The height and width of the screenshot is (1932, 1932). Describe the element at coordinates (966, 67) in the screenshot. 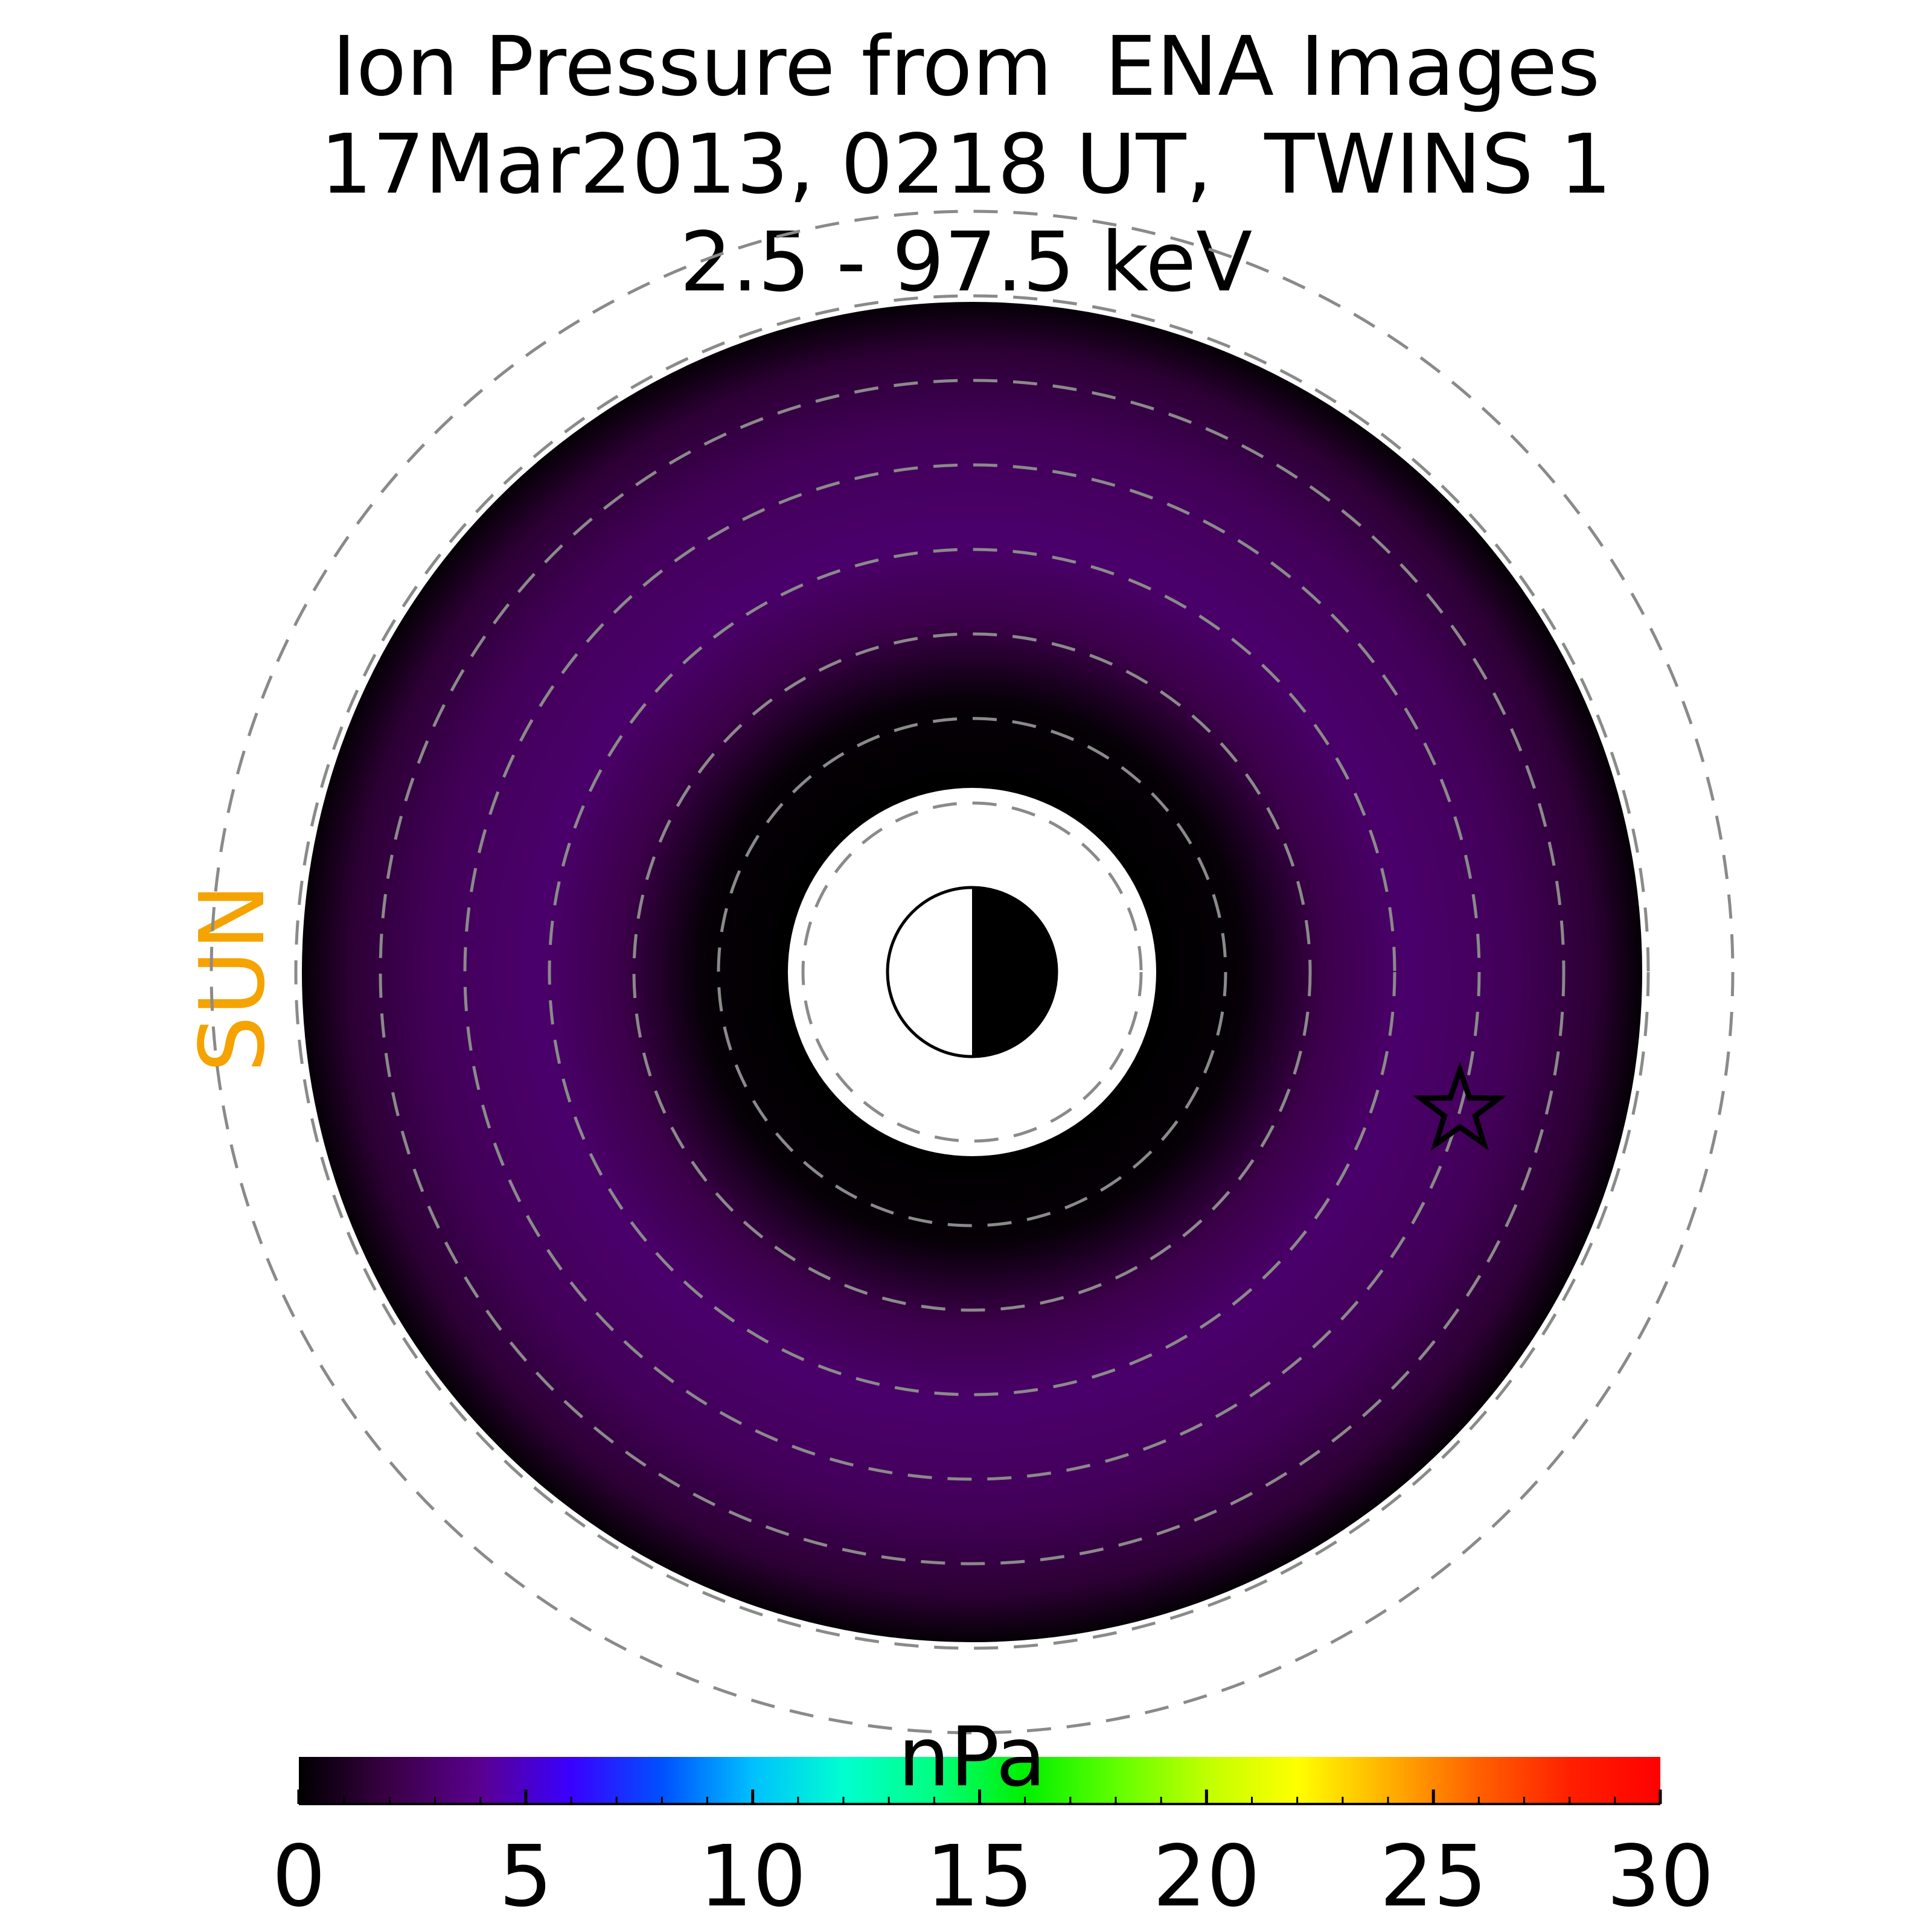

I see `title-line-1: Ion Pressure from ENA Images` at that location.